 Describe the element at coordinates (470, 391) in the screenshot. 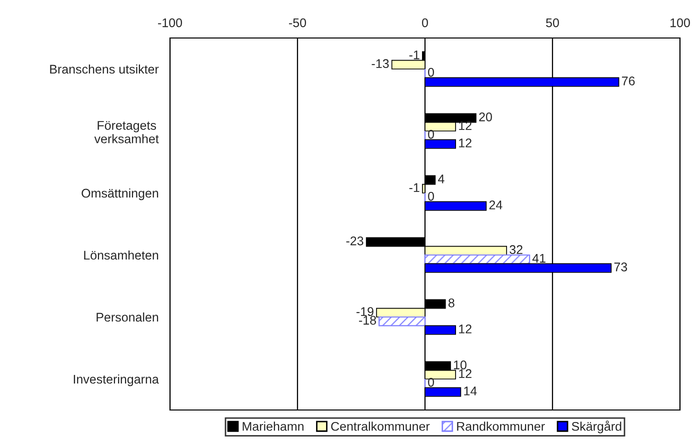

I see `data-label: 14` at that location.